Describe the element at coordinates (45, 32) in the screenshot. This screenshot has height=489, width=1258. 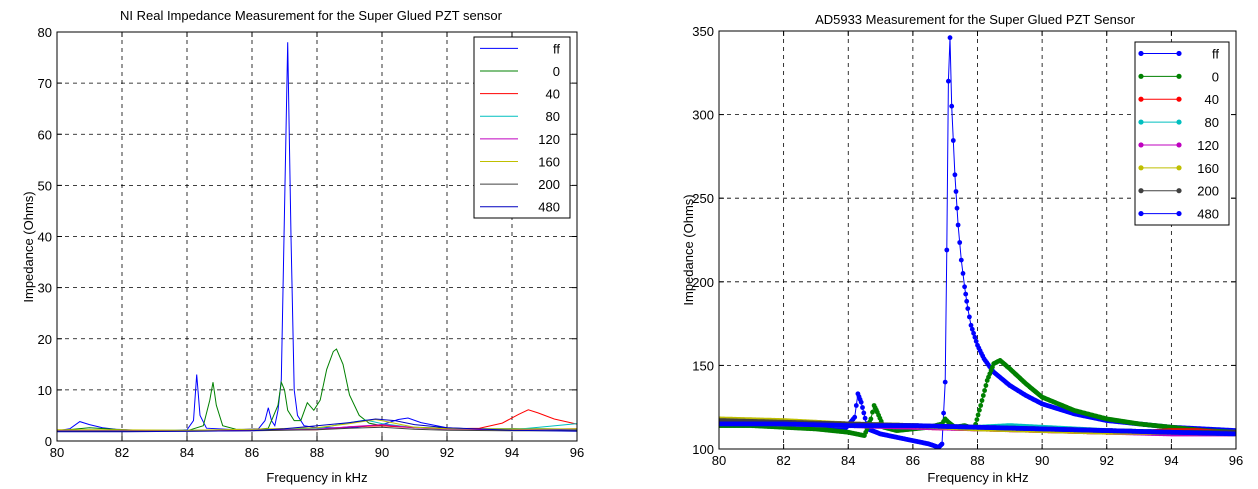
I see `left-y-tick-label: 80` at that location.